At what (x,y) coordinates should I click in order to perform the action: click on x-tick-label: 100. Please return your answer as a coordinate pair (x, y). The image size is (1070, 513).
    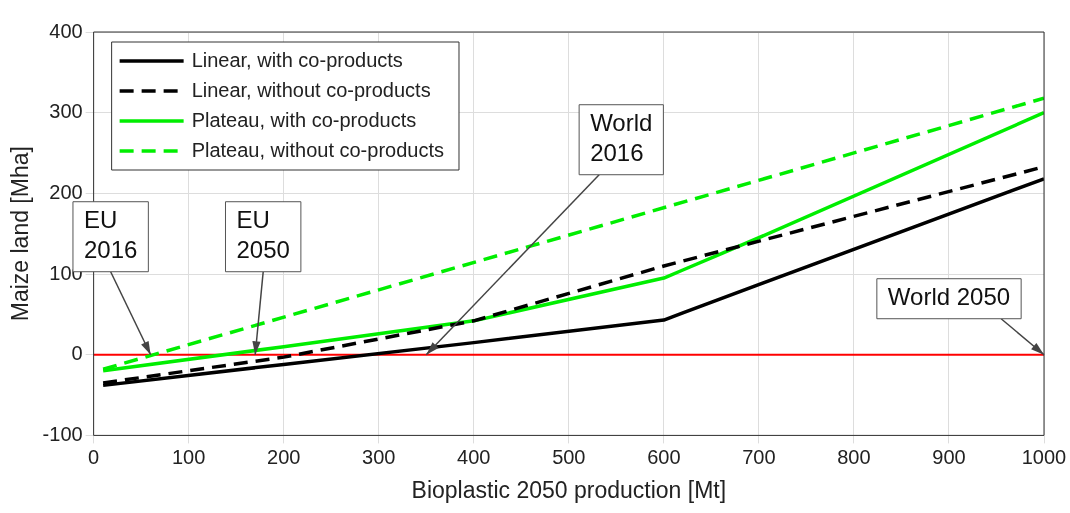
    Looking at the image, I should click on (188, 456).